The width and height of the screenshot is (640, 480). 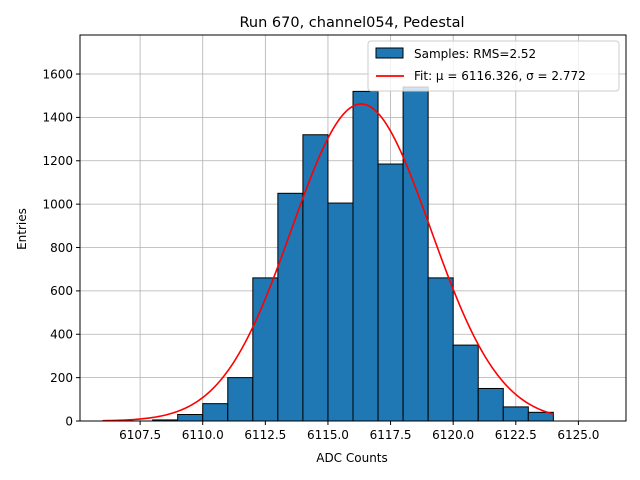 I want to click on y-tick-label: 400, so click(x=61, y=335).